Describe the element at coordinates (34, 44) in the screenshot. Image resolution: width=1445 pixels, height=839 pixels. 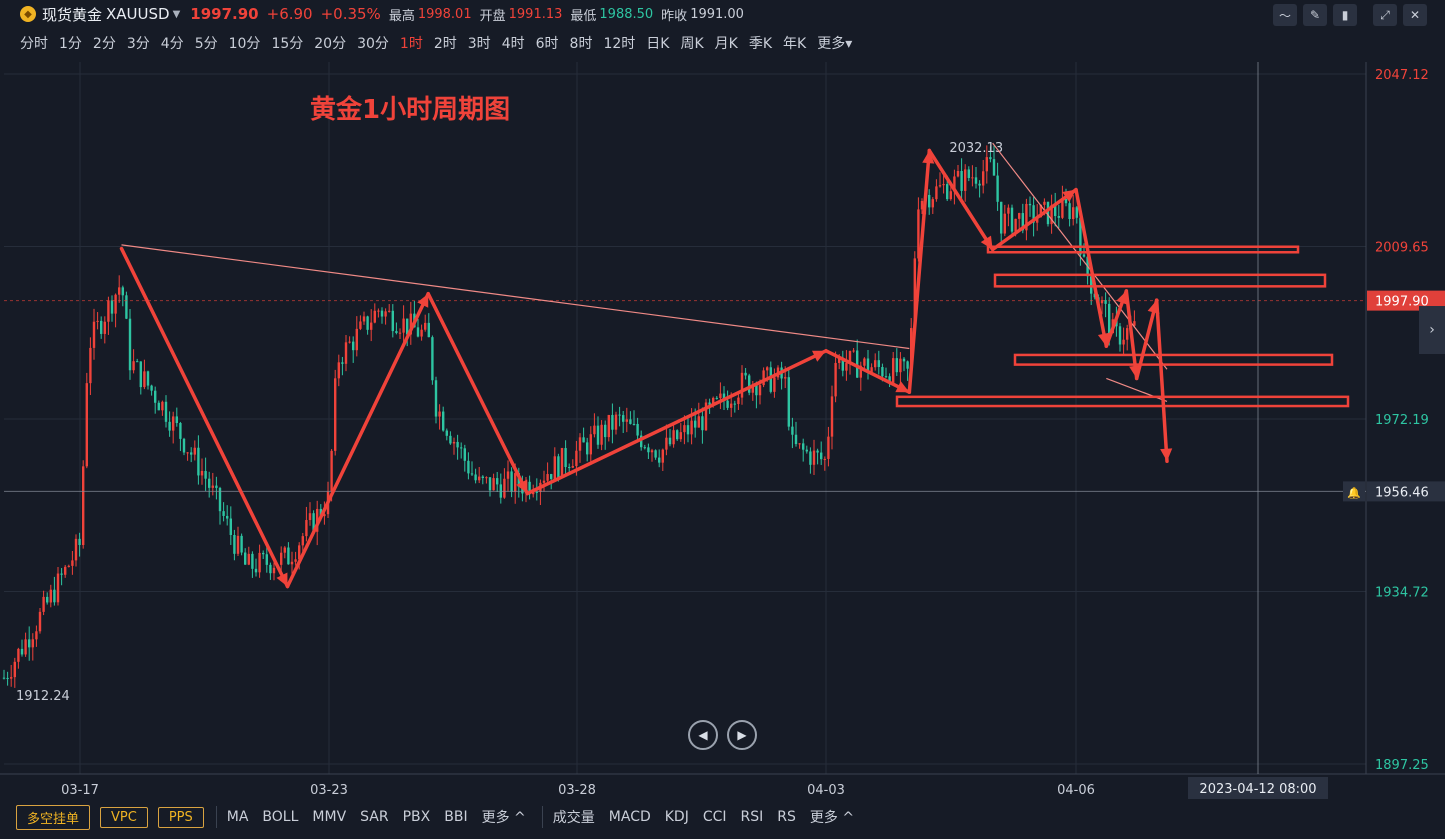
I see `period-tab-0: 分时` at that location.